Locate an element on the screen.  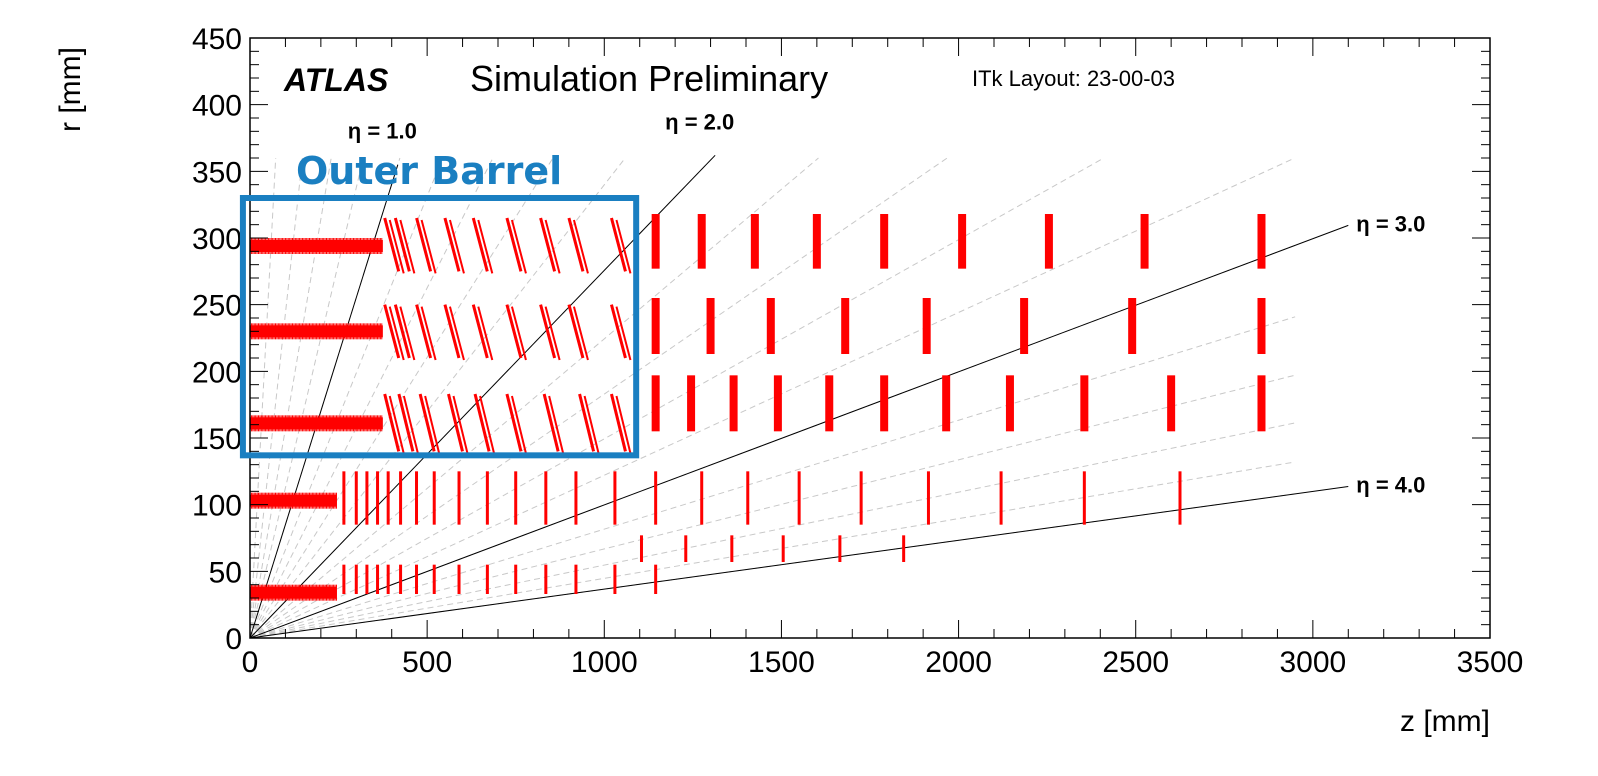
x-tick-label: 2500 is located at coordinates (1135, 662).